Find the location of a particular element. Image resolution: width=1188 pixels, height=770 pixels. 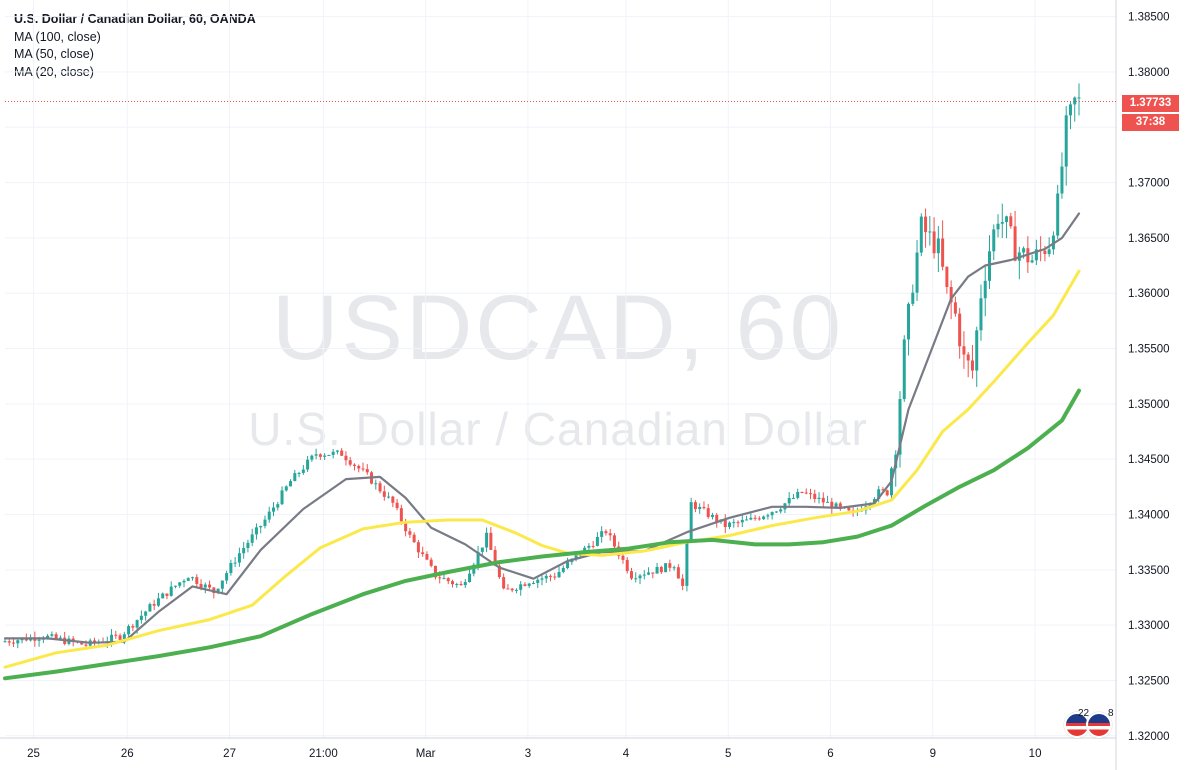

economic-events: 22 8 is located at coordinates (1090, 723).